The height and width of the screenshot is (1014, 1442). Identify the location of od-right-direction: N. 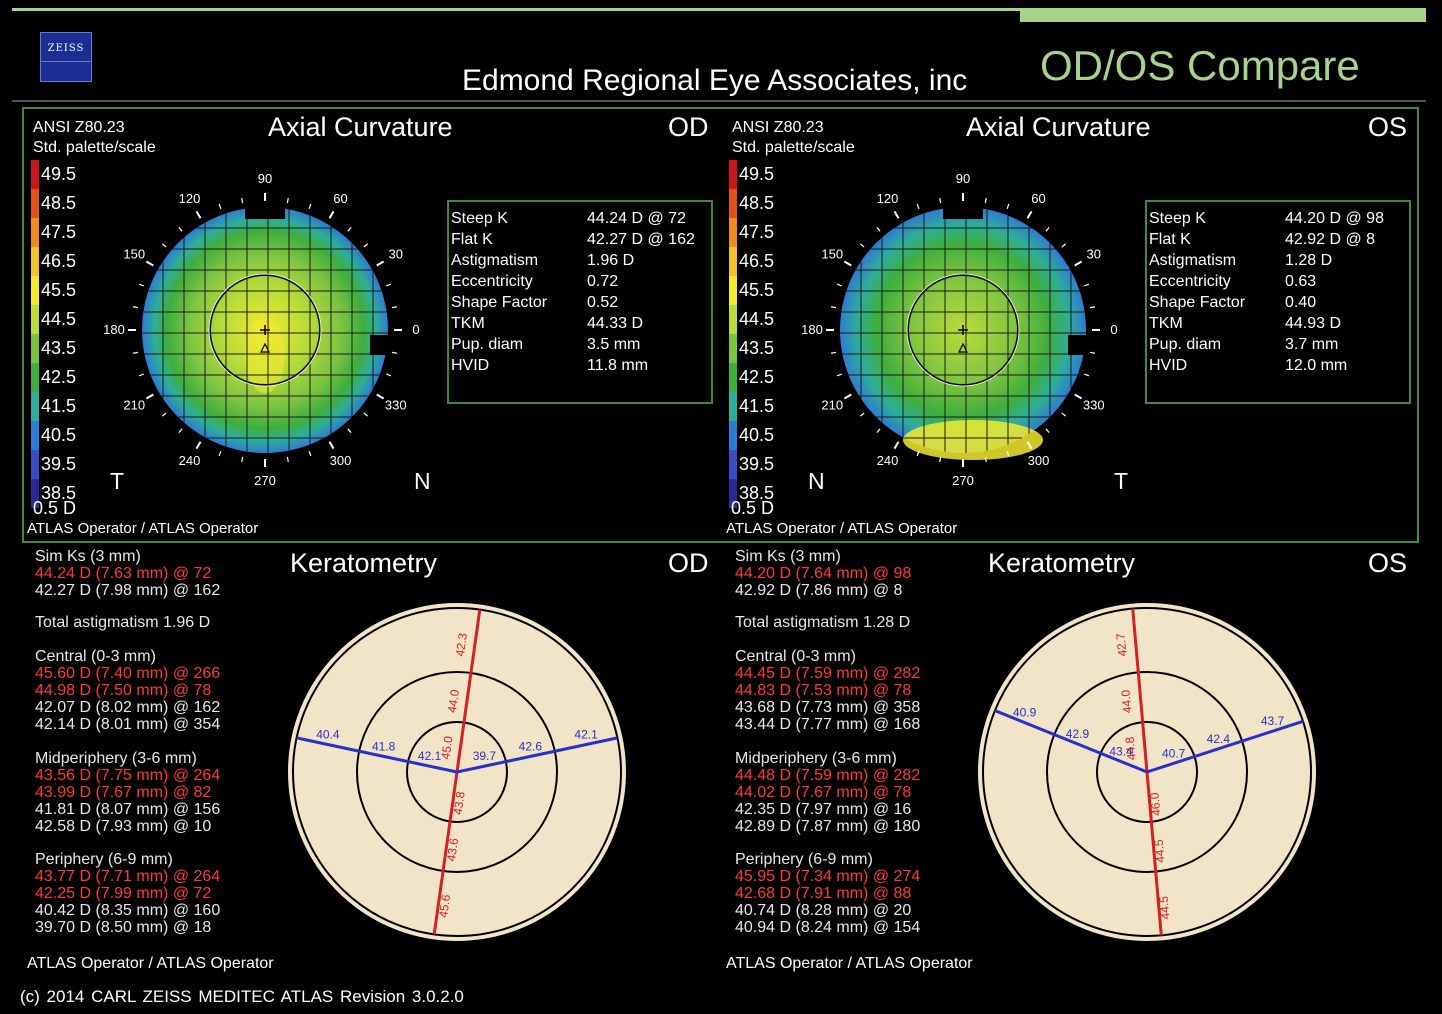
(422, 481).